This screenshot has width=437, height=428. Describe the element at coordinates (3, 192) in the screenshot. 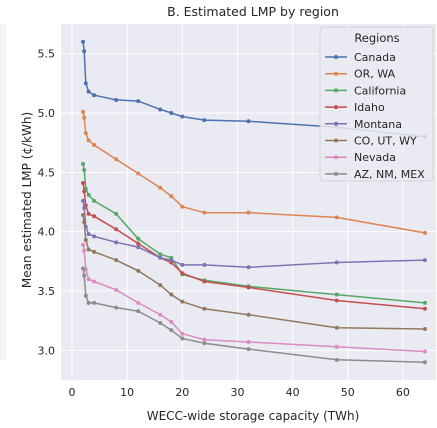

I see `left-panel-edge` at that location.